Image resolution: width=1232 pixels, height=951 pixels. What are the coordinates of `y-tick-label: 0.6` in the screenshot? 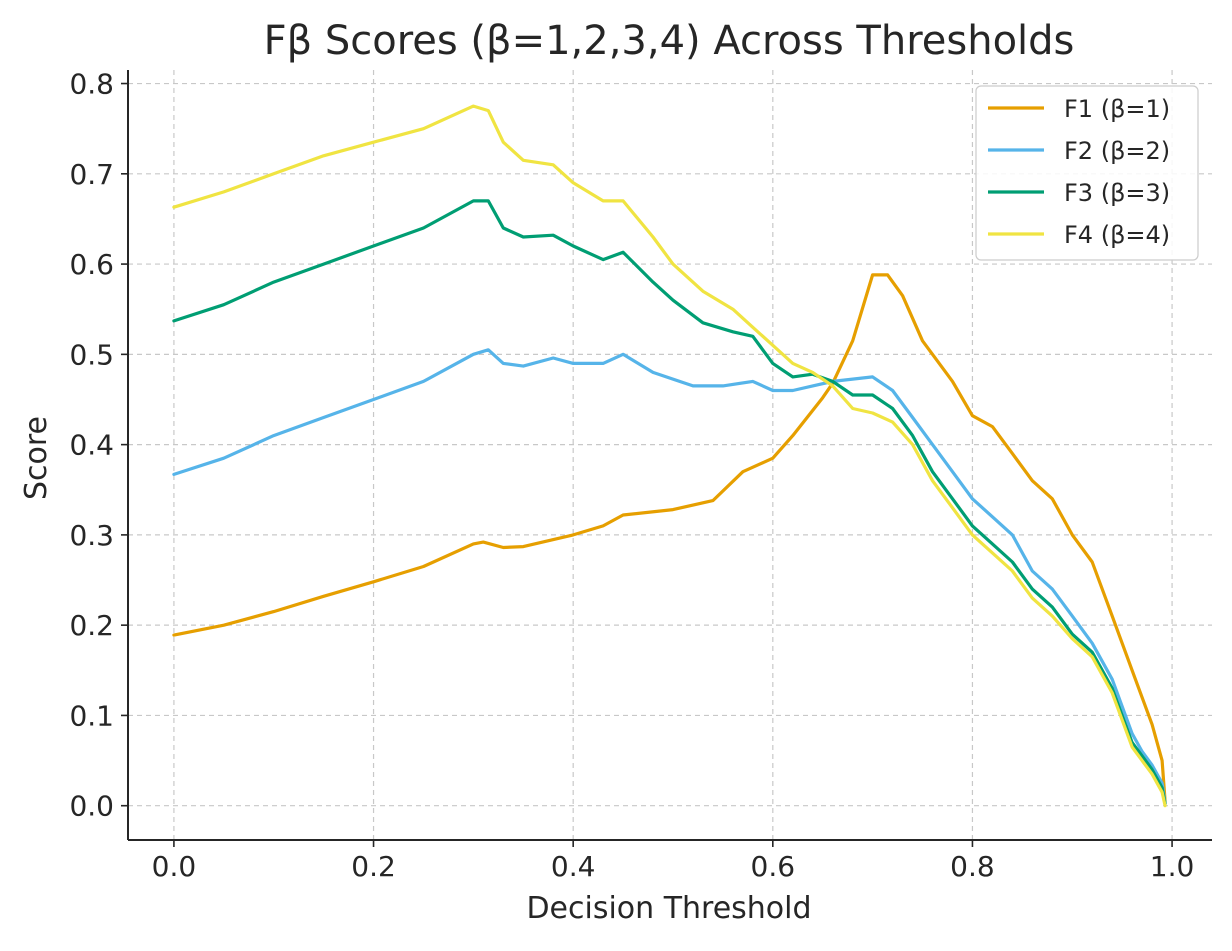 It's located at (91, 264).